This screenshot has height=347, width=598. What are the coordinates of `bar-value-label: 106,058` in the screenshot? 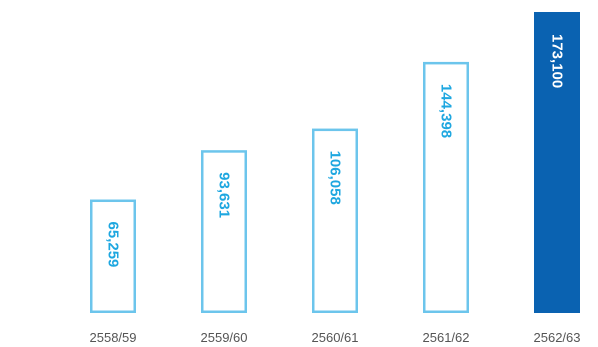 It's located at (335, 178).